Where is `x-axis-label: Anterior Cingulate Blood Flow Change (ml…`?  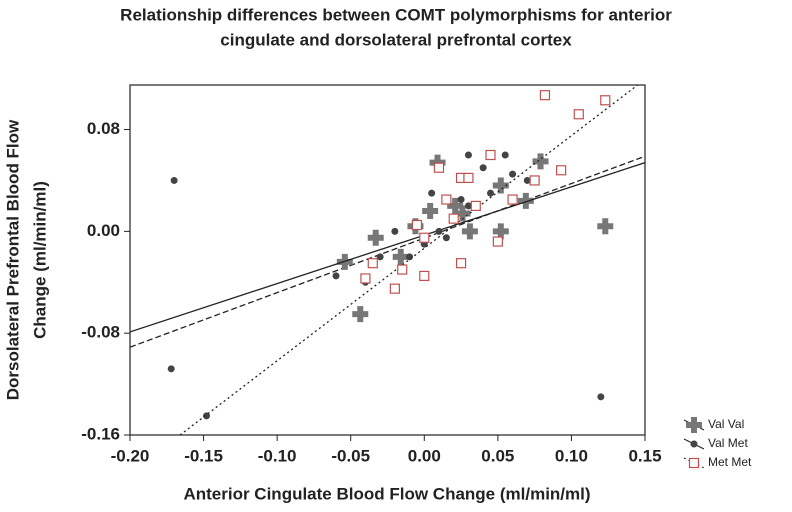
x-axis-label: Anterior Cingulate Blood Flow Change (ml… is located at coordinates (386, 493).